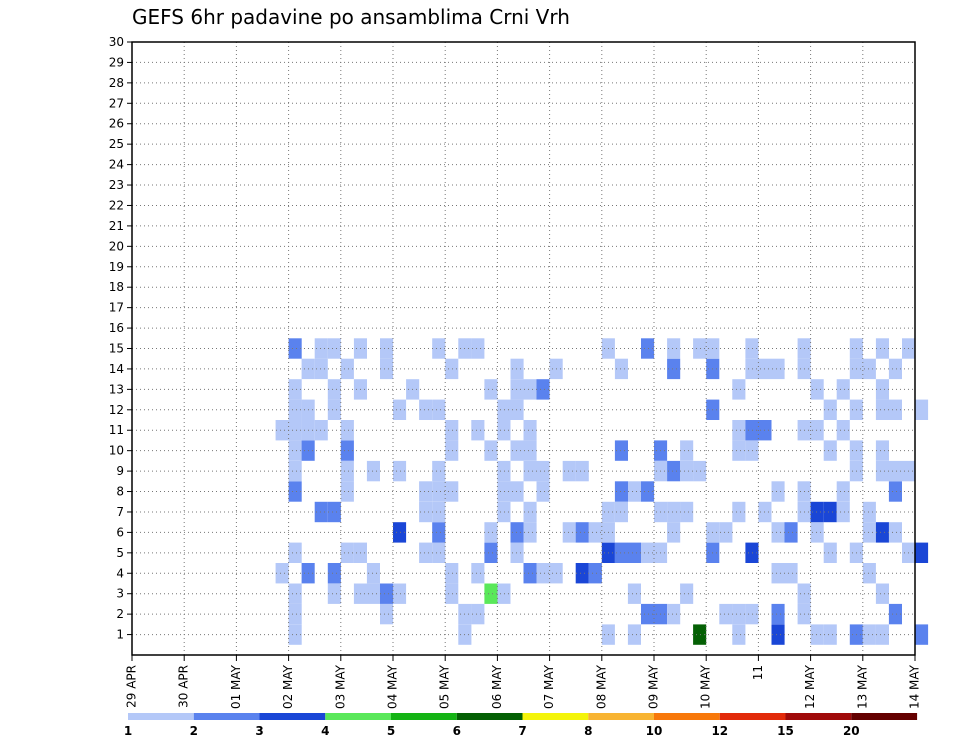 Image resolution: width=960 pixels, height=742 pixels. I want to click on x-tick-label: 14 MAY, so click(915, 686).